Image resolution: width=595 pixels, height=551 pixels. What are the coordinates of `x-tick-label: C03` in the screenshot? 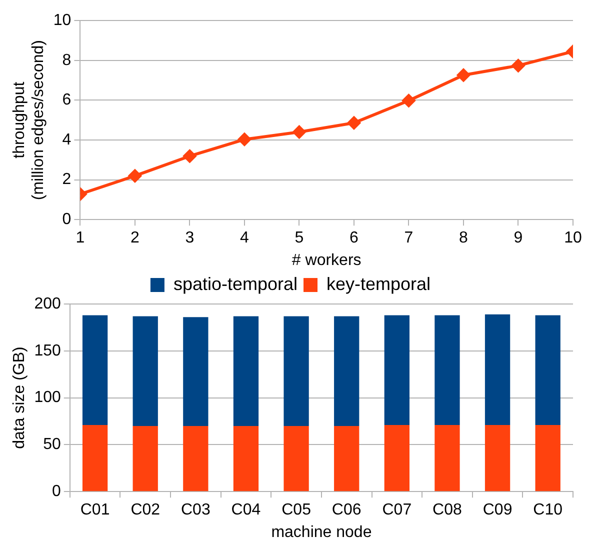 It's located at (195, 510).